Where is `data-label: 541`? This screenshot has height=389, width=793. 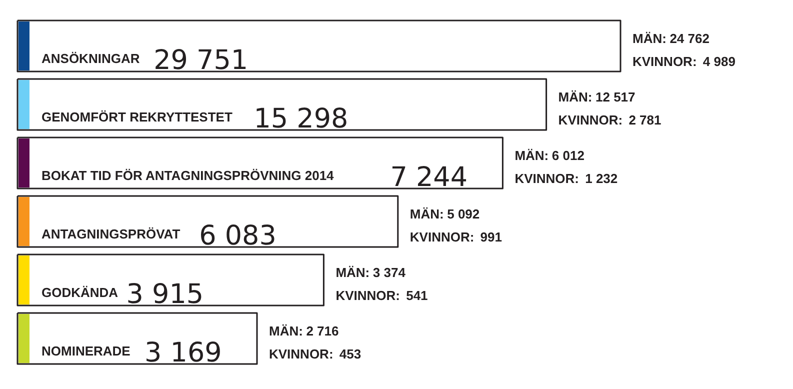 data-label: 541 is located at coordinates (417, 295).